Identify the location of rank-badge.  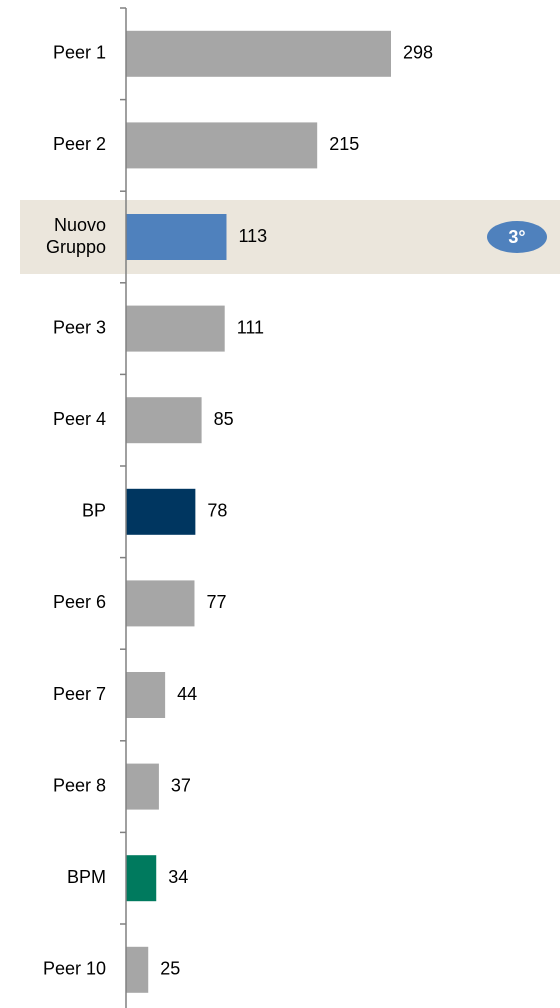
(517, 237).